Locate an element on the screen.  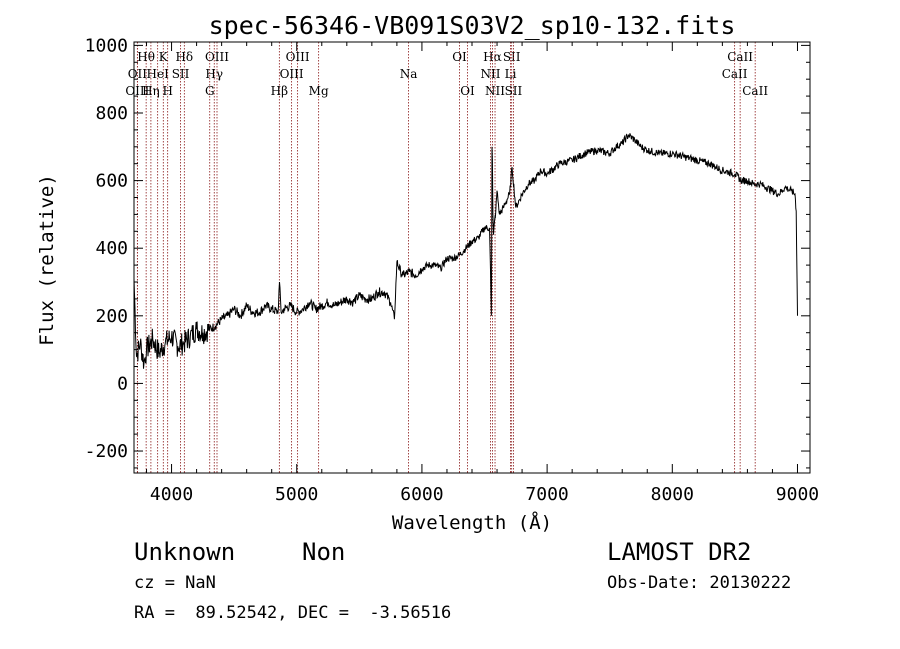
line-marker-label: K is located at coordinates (164, 57).